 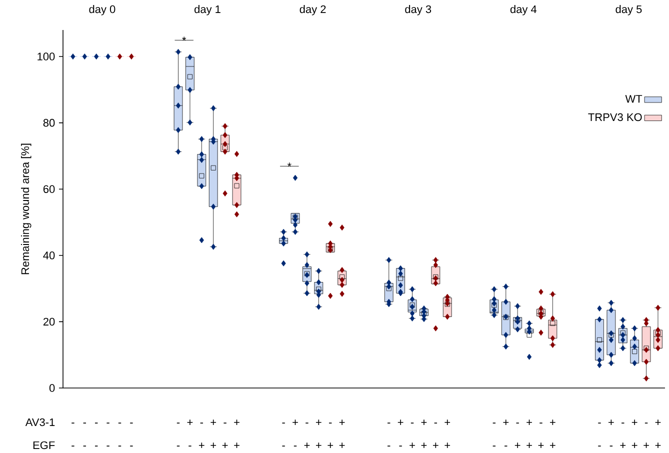 I want to click on text: day 1, so click(x=207, y=10).